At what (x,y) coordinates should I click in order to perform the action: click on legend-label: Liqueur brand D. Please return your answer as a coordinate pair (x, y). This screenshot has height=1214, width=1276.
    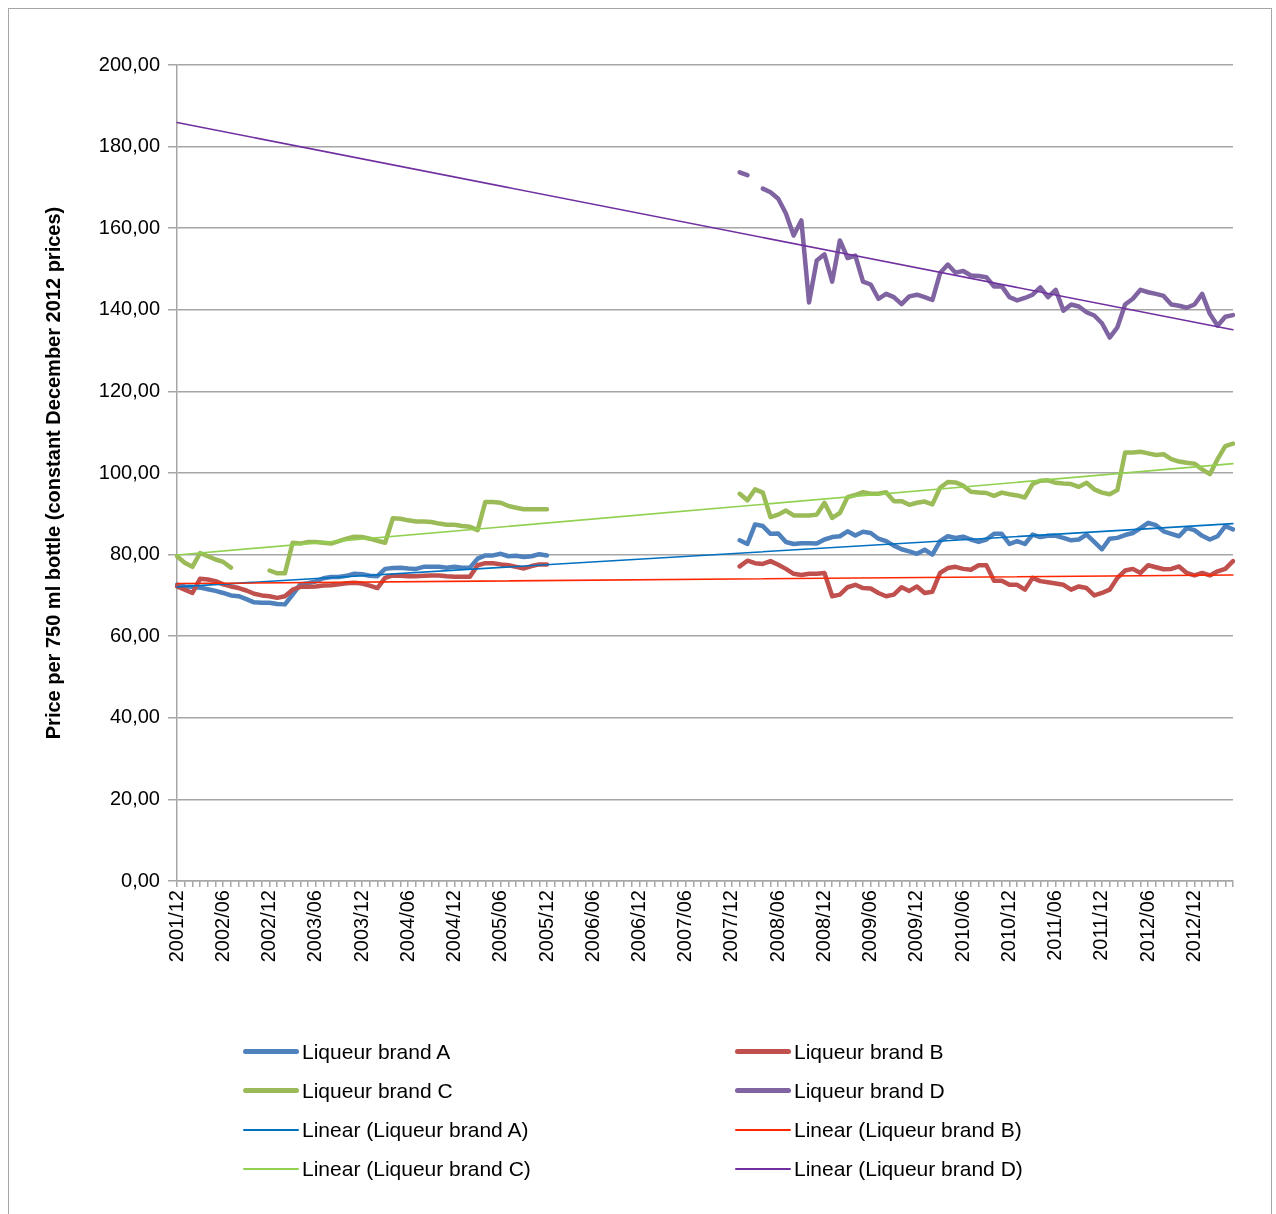
    Looking at the image, I should click on (869, 1090).